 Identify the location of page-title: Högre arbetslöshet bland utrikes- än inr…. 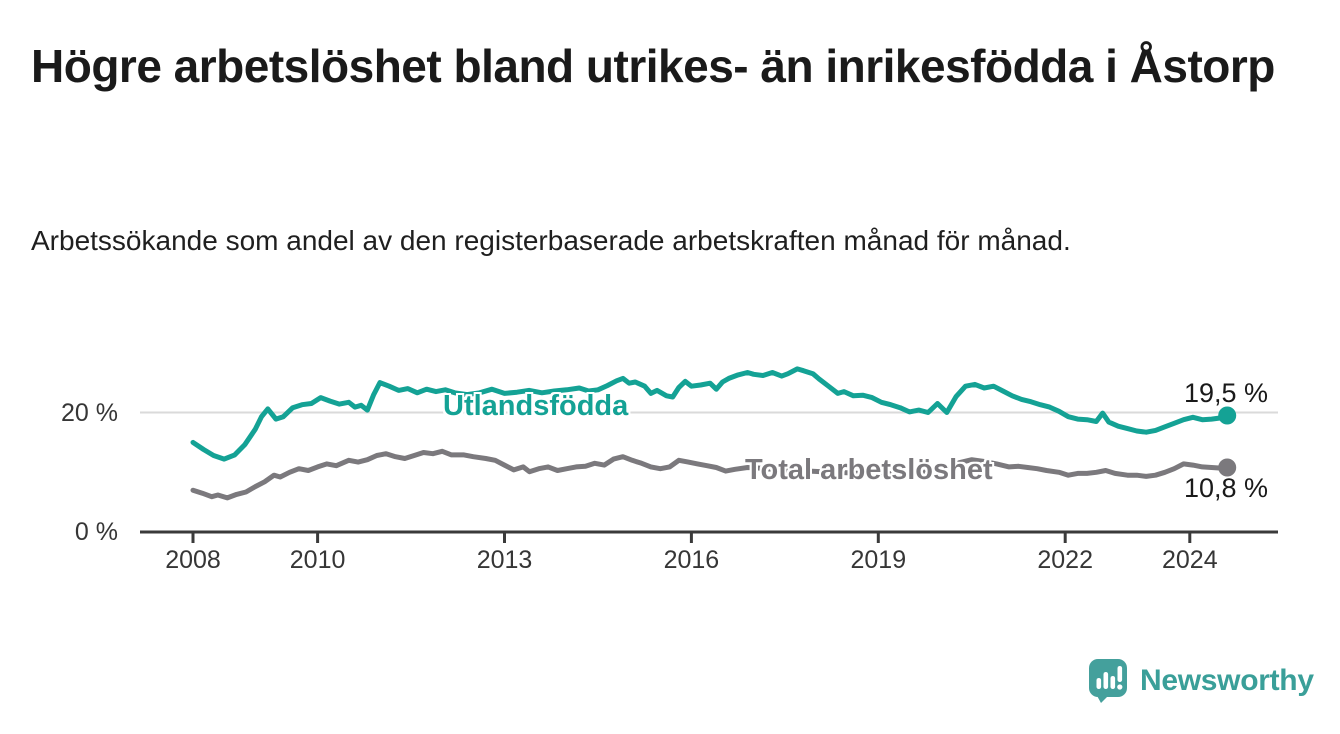
(653, 66).